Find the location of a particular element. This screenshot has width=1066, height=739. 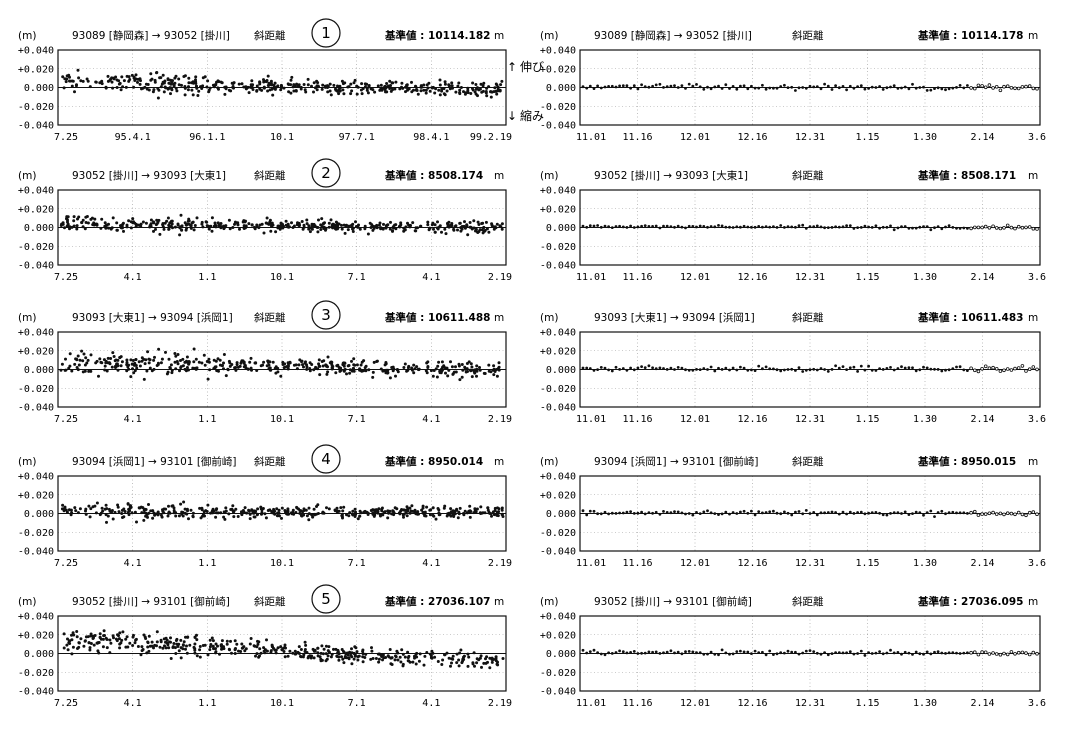

x-tick-label: 12.16 is located at coordinates (752, 137).